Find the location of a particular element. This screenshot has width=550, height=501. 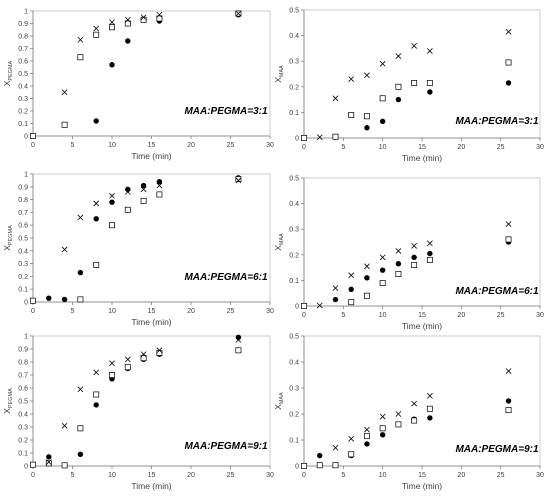

ratio-annotation: MAA:PEGMA=3:1 is located at coordinates (497, 121).